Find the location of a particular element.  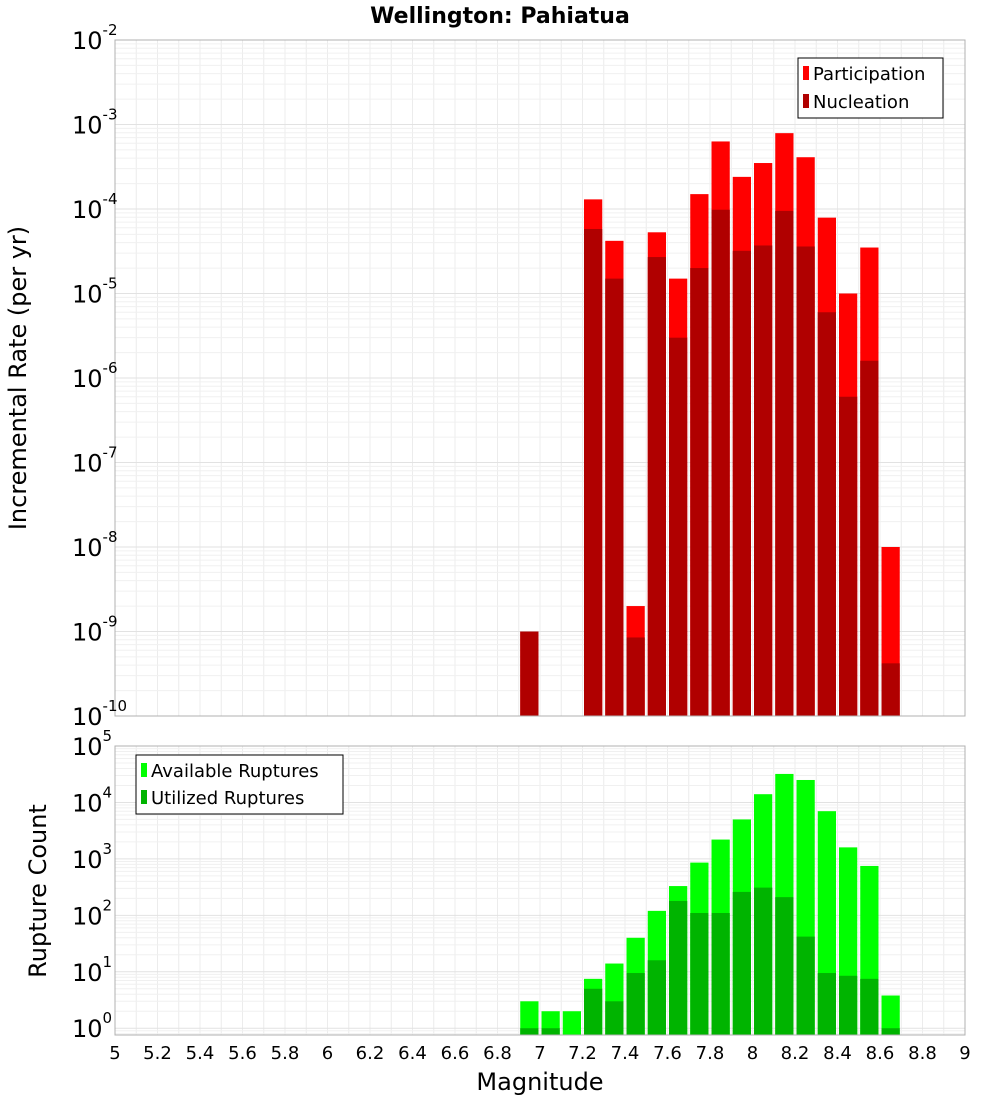

nucleation-legend-label: Nucleation is located at coordinates (861, 102).